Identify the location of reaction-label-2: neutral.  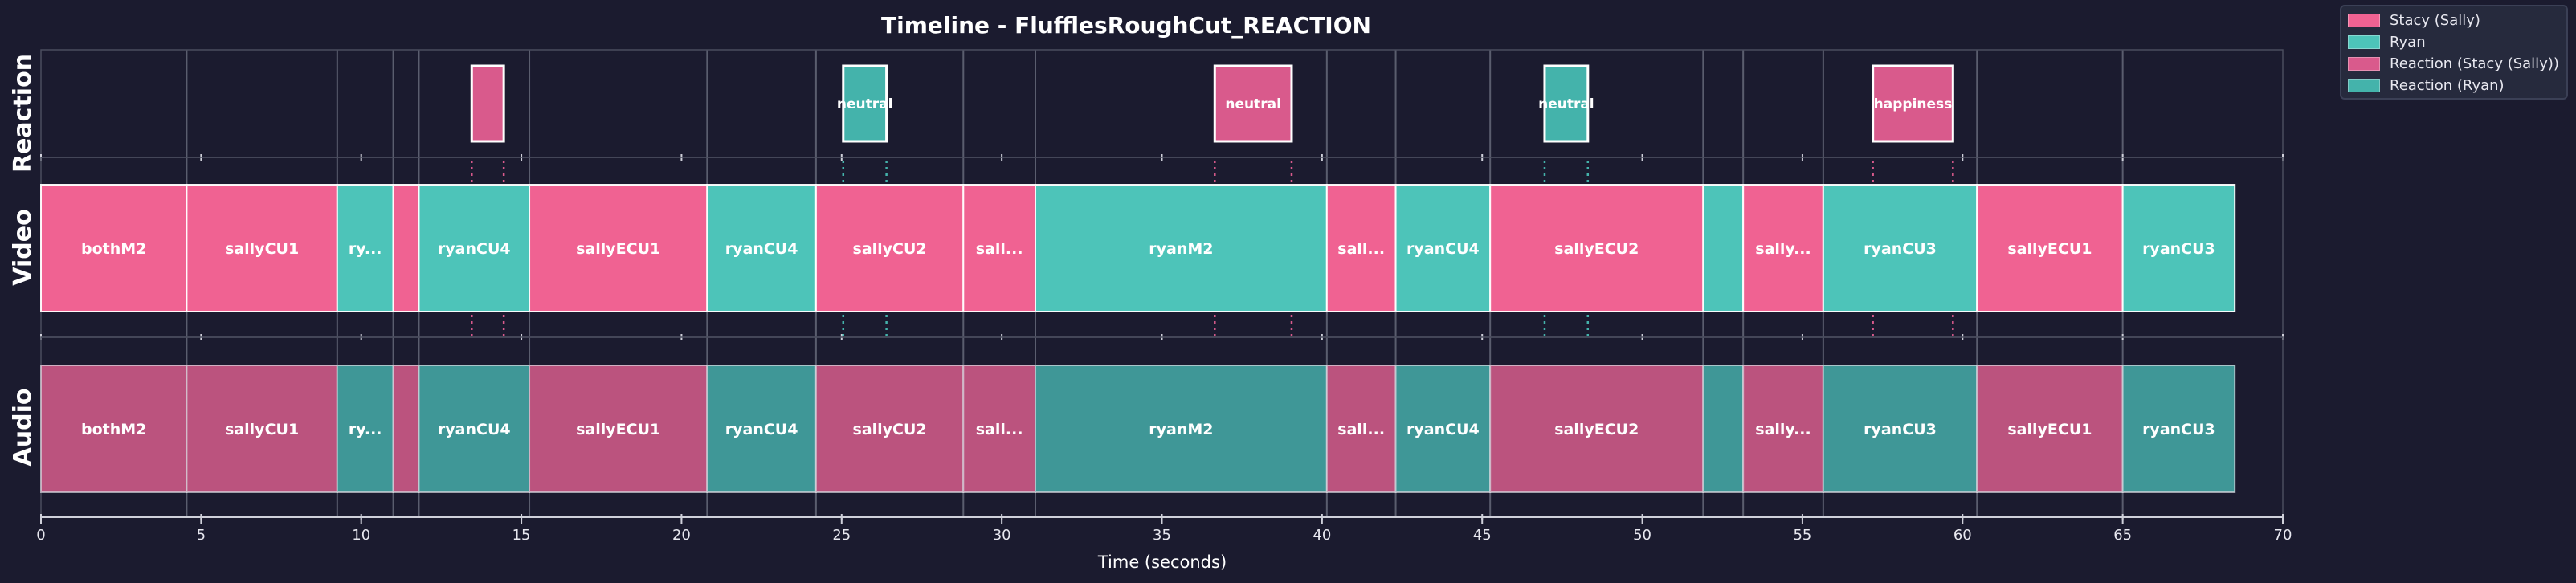
(1253, 104).